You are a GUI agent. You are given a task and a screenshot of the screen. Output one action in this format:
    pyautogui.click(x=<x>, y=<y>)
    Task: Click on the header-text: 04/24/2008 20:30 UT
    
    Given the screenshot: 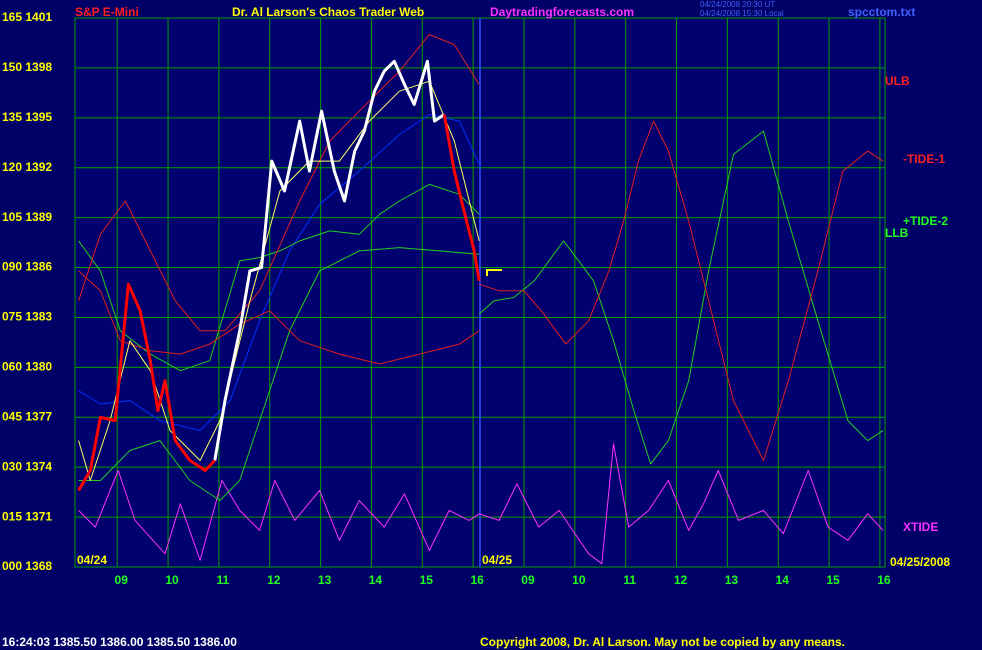 What is the action you would take?
    pyautogui.click(x=737, y=4)
    